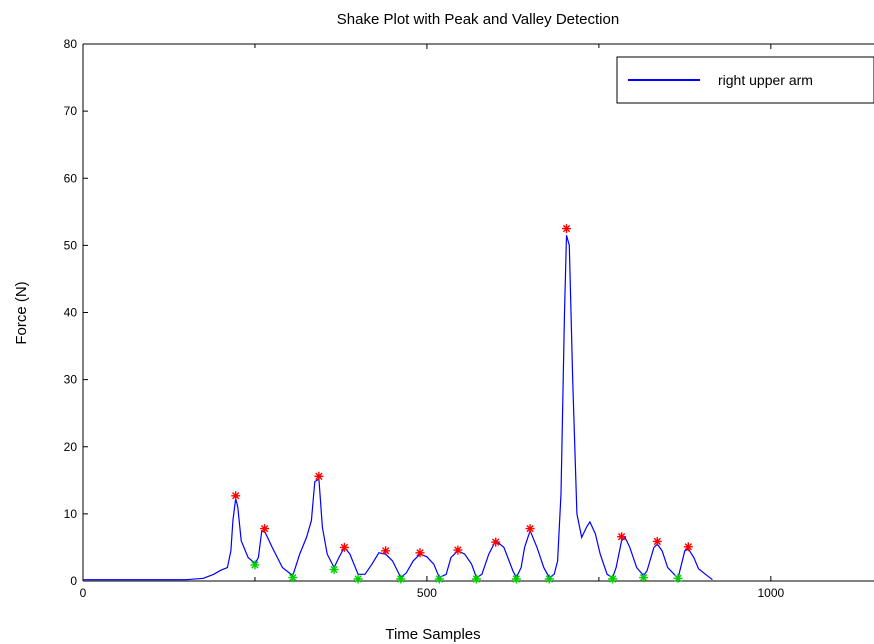  What do you see at coordinates (21, 312) in the screenshot?
I see `y-axis-label: Force (N)` at bounding box center [21, 312].